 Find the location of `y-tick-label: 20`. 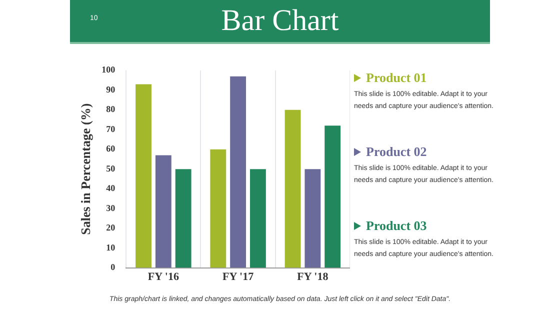

y-tick-label: 20 is located at coordinates (111, 227).